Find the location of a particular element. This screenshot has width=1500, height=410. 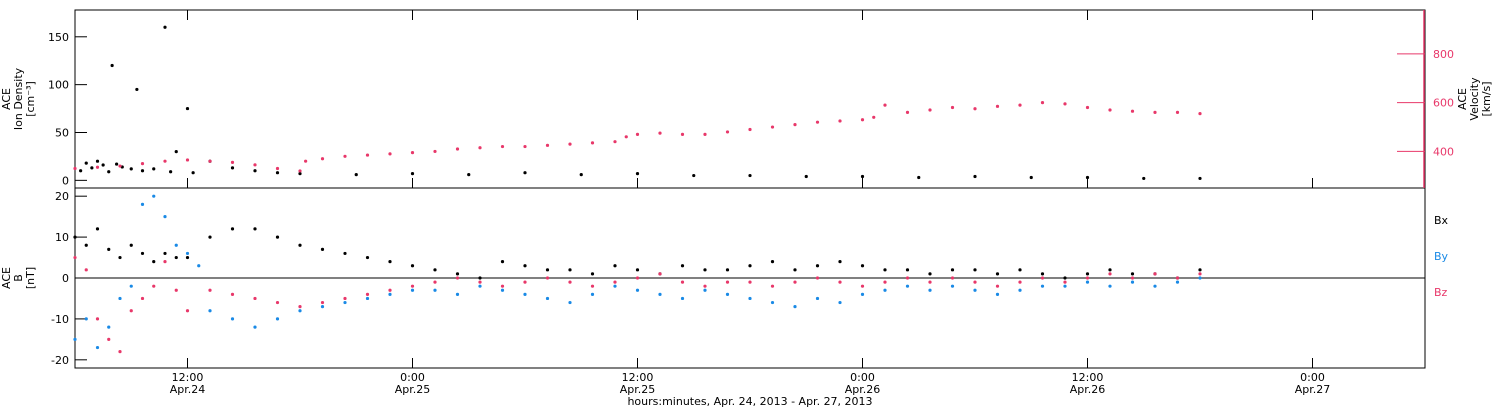

y2-tick-label: 400 is located at coordinates (1443, 151).